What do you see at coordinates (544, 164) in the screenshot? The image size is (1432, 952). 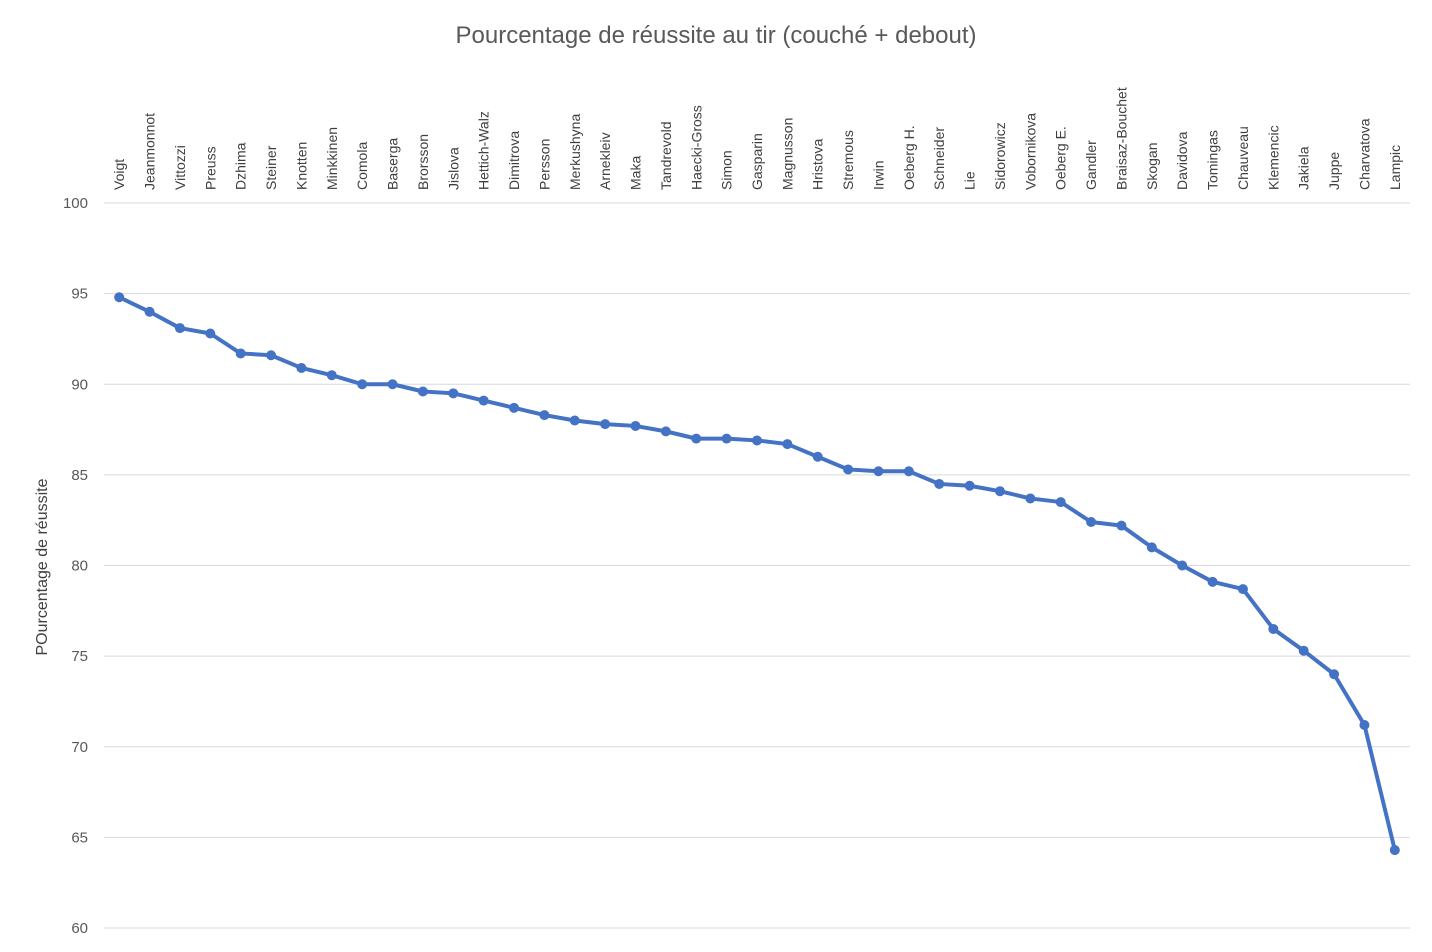 I see `x-tick-label: Persson` at bounding box center [544, 164].